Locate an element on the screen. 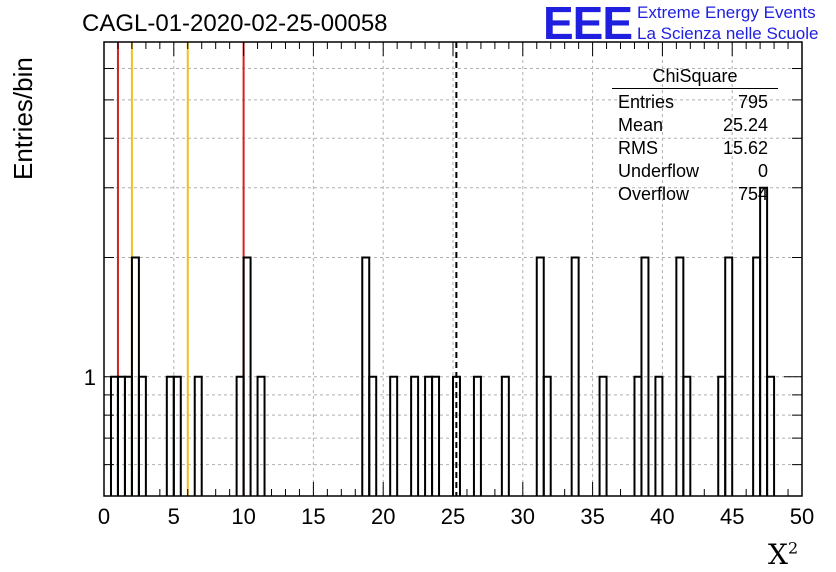 The height and width of the screenshot is (572, 836). stats-label: Overflow is located at coordinates (654, 194).